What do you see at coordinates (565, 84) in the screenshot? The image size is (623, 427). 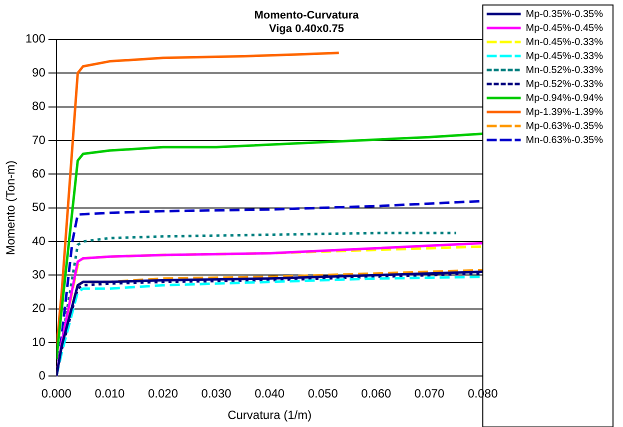 I see `legend-label: Mp-0.52%-0.33%` at bounding box center [565, 84].